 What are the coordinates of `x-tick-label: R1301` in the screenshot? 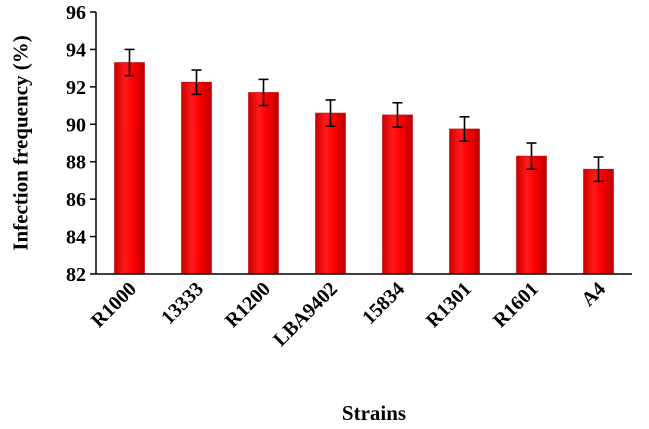 It's located at (449, 305).